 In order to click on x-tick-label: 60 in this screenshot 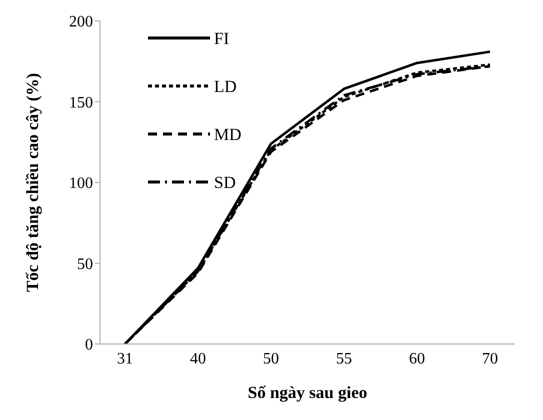, I will do `click(417, 359)`.